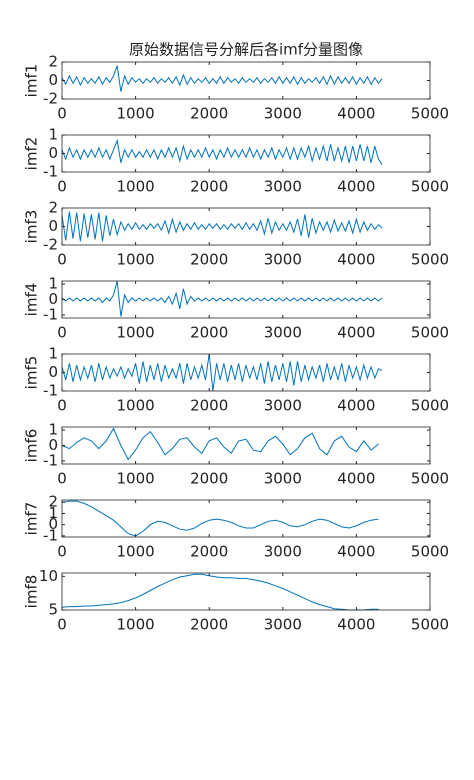 The height and width of the screenshot is (780, 474). I want to click on y-axis-label: imf3, so click(32, 227).